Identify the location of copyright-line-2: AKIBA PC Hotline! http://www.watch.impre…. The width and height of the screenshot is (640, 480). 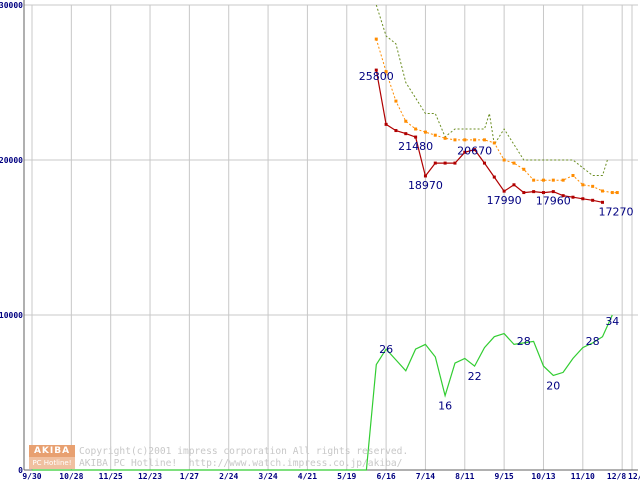
(241, 463).